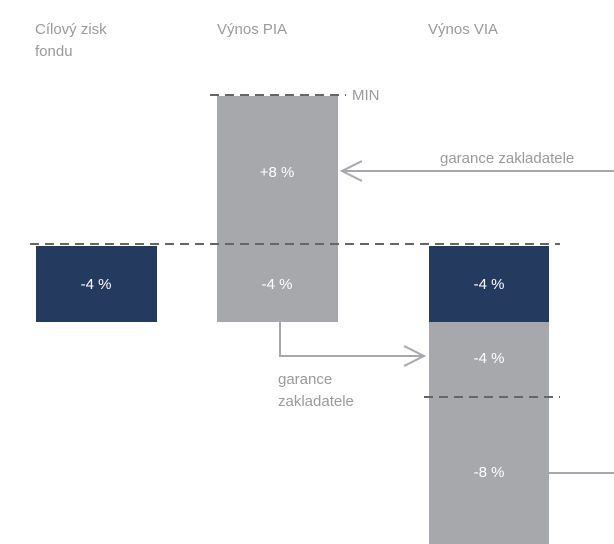  I want to click on column-title: Výnos PIA, so click(252, 29).